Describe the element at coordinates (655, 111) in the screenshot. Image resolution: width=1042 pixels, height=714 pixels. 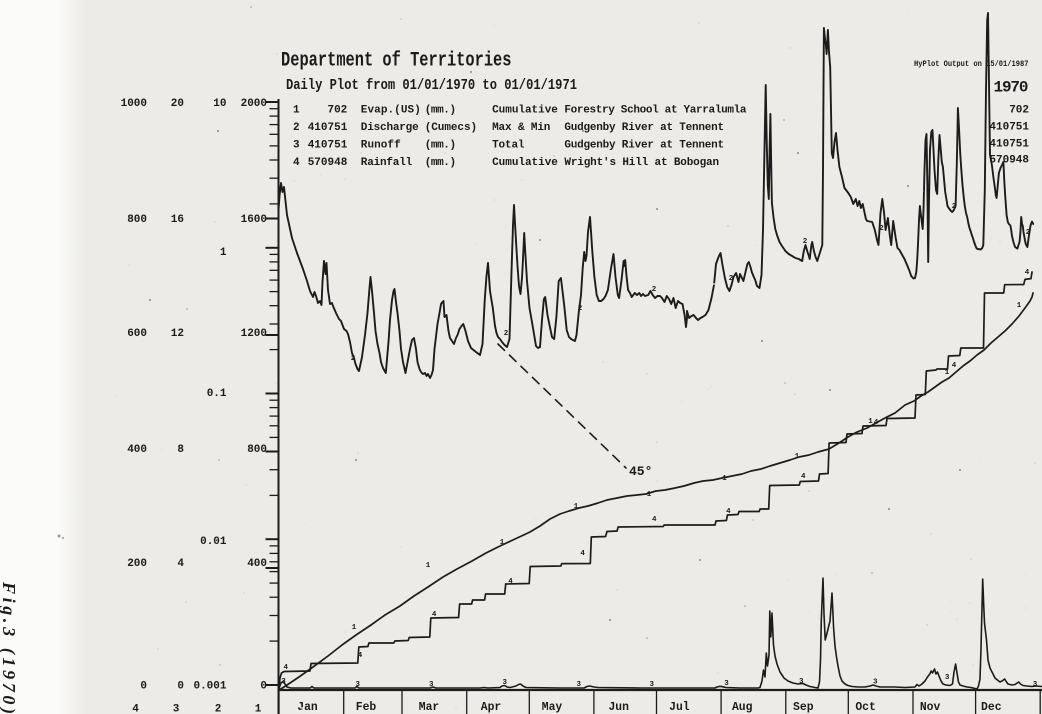
I see `svg-text: Forestry School at Yarralumla` at that location.